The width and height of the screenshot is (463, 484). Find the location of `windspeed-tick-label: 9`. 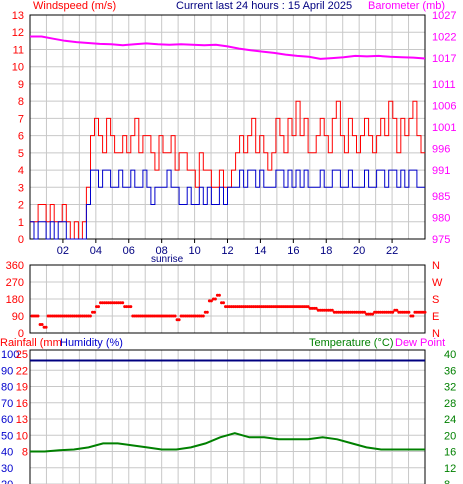

windspeed-tick-label: 9 is located at coordinates (21, 85).